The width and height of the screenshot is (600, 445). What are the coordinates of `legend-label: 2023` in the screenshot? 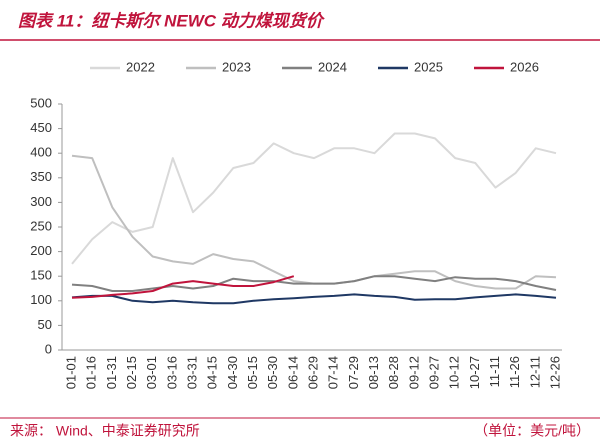 It's located at (236, 66).